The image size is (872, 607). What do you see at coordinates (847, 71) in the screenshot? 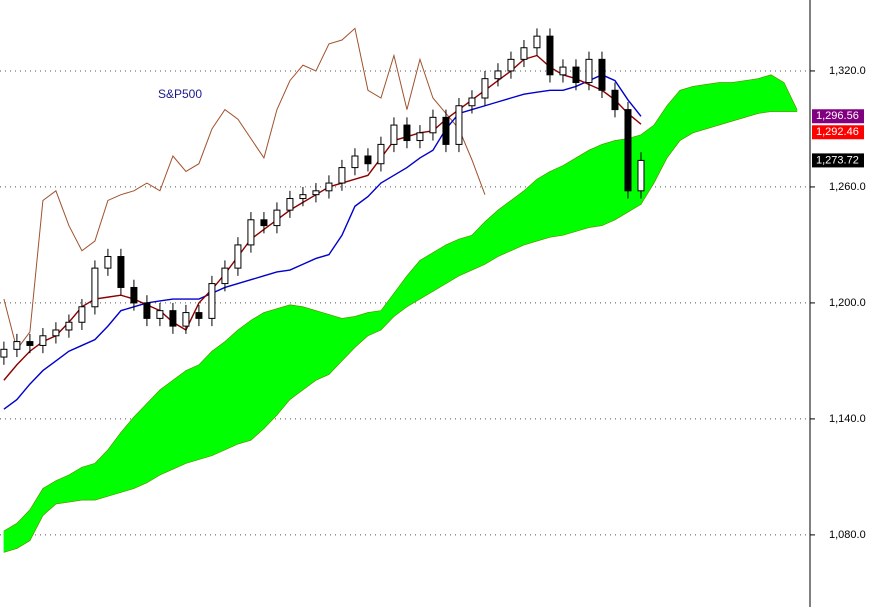
I see `y-tick-label: 1,320.0` at bounding box center [847, 71].